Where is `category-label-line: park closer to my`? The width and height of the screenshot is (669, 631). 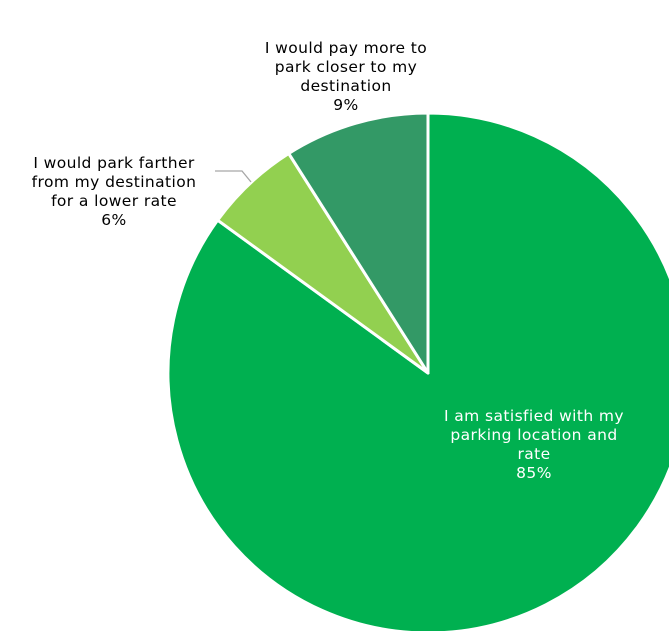
category-label-line: park closer to my is located at coordinates (346, 67).